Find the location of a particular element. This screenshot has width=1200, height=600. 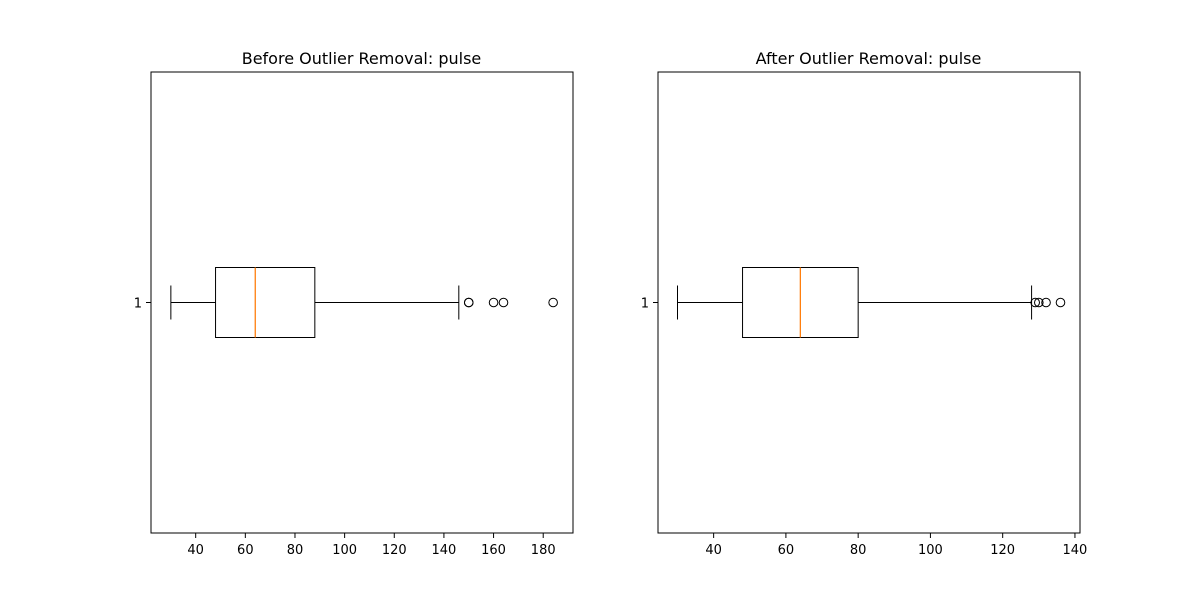

chart-title: Before Outlier Removal: pulse is located at coordinates (362, 58).